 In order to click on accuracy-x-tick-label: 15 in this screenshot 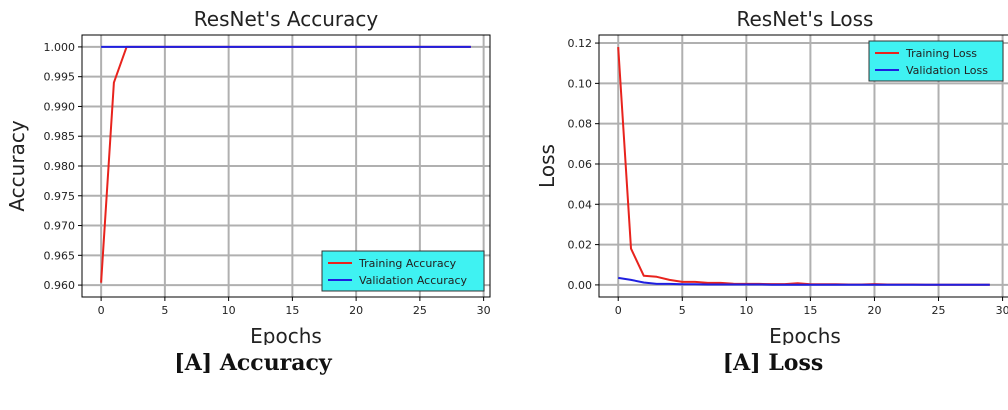, I will do `click(292, 310)`.